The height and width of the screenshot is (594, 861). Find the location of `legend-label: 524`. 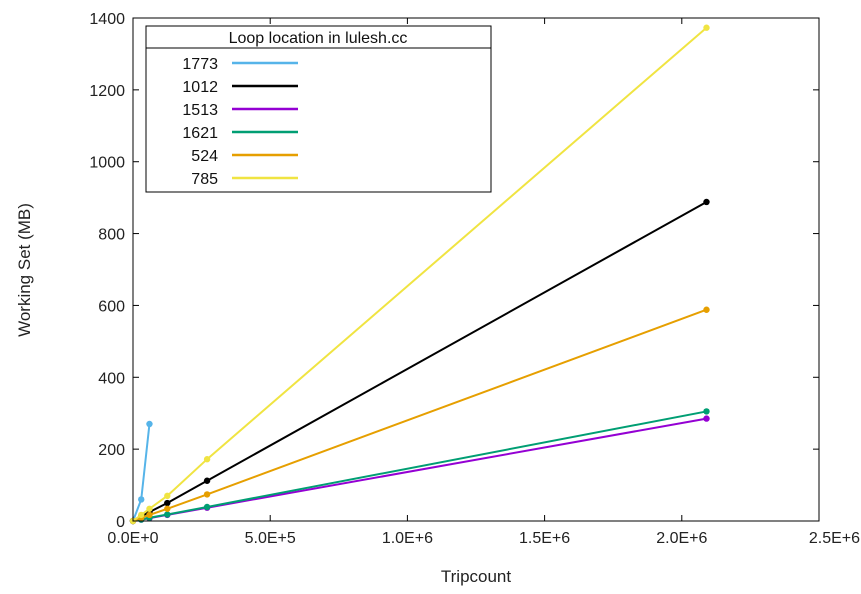

legend-label: 524 is located at coordinates (204, 156).